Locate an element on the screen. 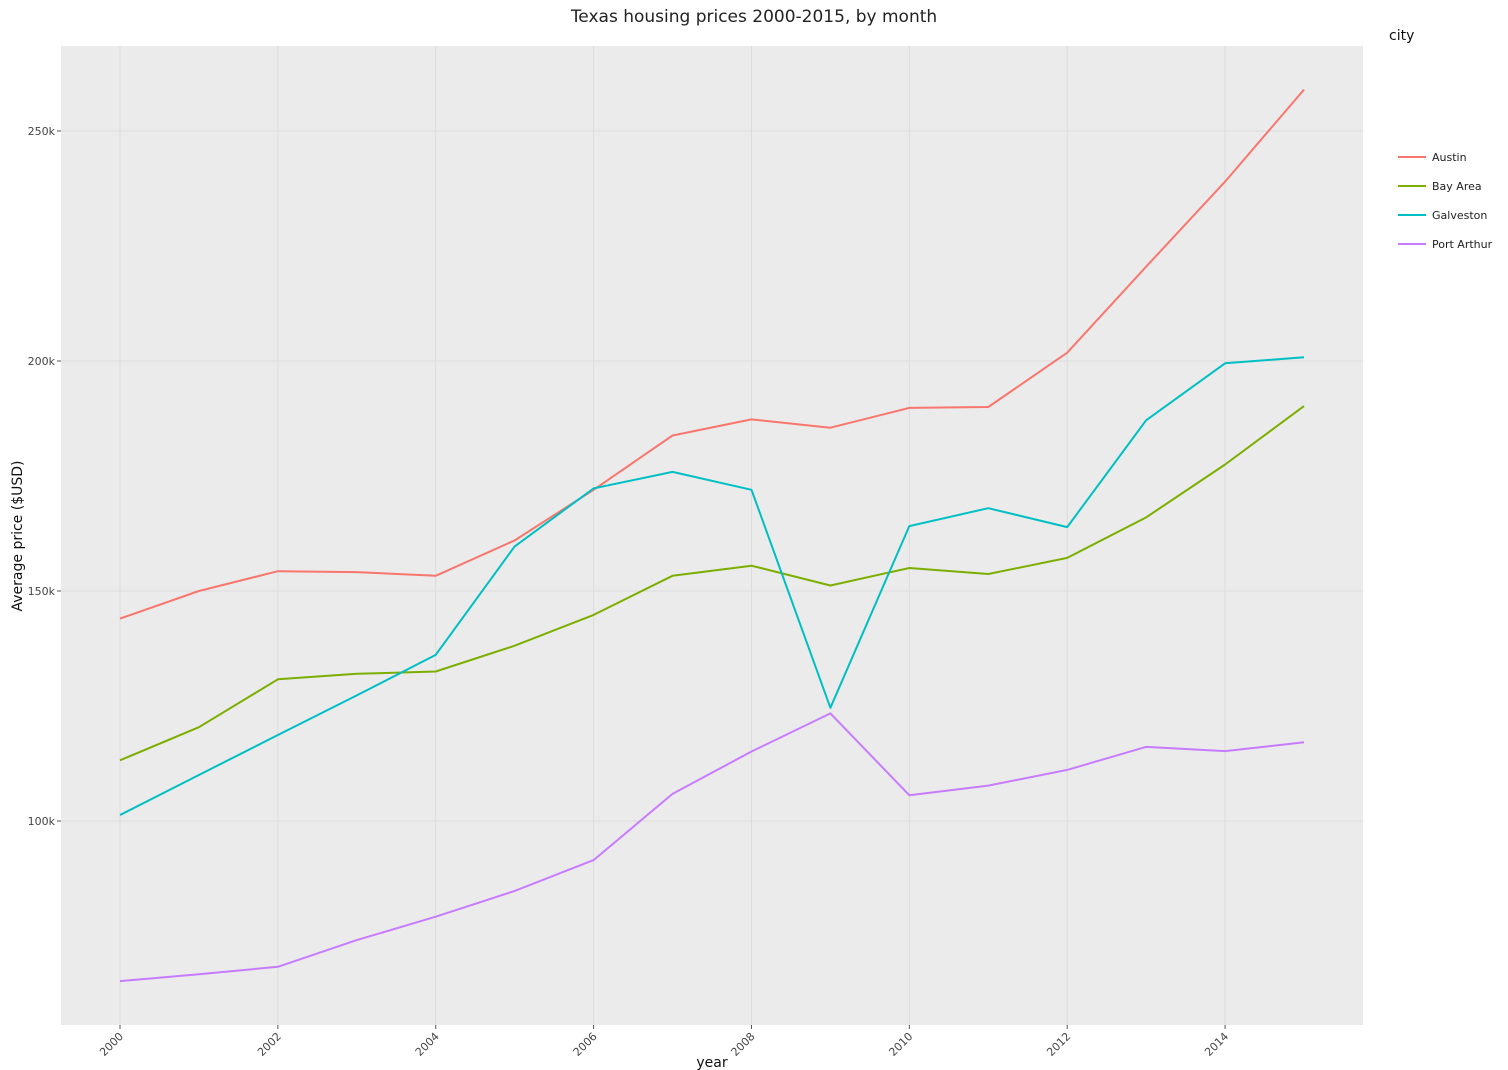 This screenshot has width=1508, height=1070. chart-title: Texas housing prices 2000-2015, by month is located at coordinates (753, 17).